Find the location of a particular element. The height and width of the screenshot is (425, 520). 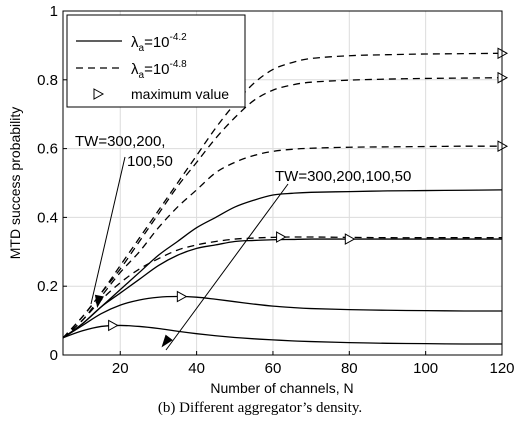

x-tick-label: 100 is located at coordinates (425, 368).